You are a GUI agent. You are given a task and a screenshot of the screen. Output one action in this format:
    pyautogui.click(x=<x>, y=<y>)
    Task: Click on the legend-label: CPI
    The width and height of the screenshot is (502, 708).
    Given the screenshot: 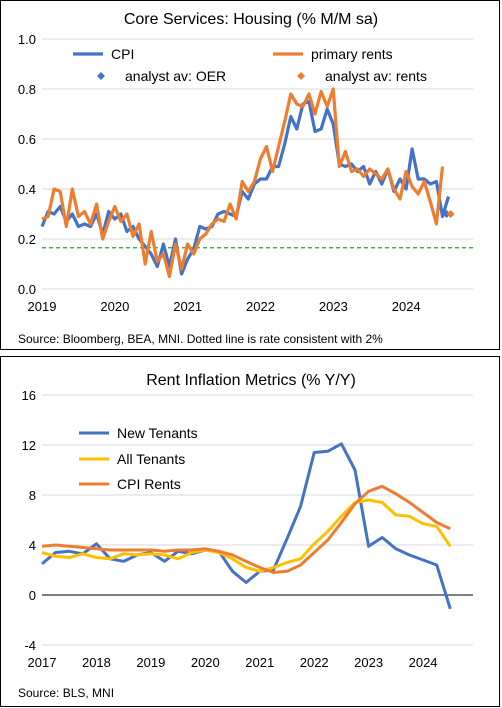 What is the action you would take?
    pyautogui.click(x=122, y=54)
    